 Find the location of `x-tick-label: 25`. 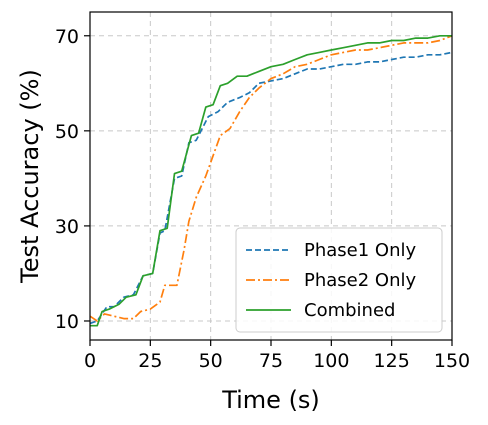

x-tick-label: 25 is located at coordinates (150, 361).